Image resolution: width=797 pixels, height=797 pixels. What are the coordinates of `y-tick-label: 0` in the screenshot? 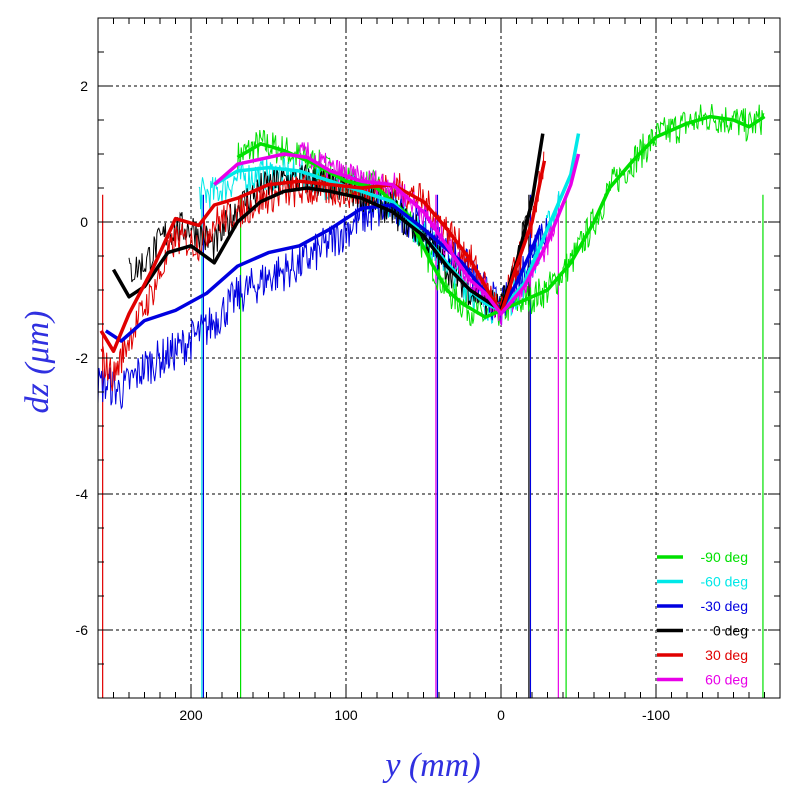 It's located at (84, 222).